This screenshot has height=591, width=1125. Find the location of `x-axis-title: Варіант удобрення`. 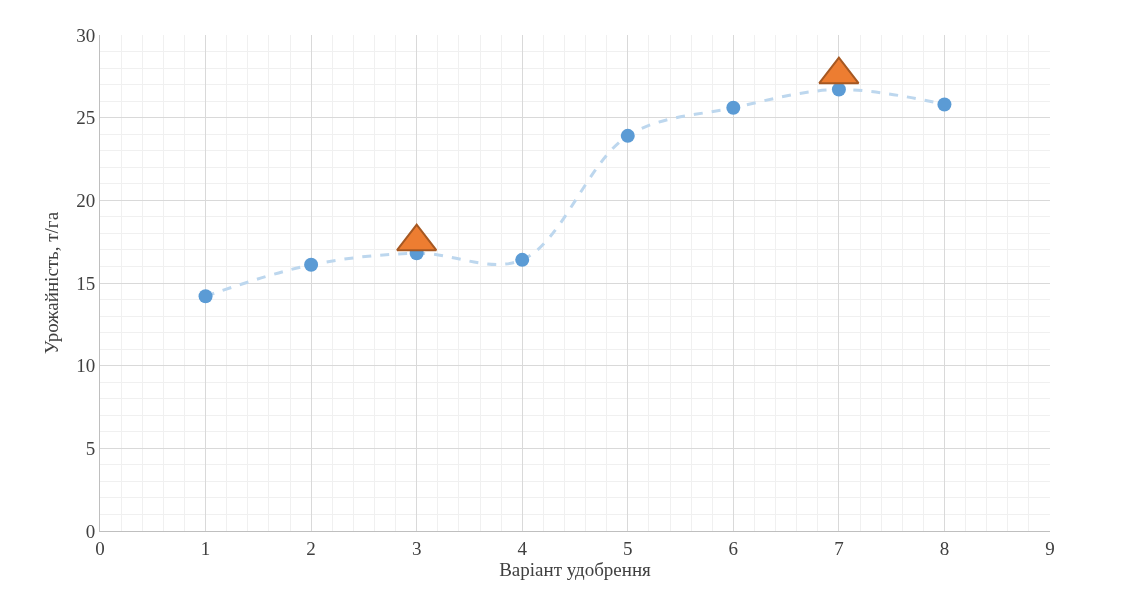

x-axis-title: Варіант удобрення is located at coordinates (575, 569).